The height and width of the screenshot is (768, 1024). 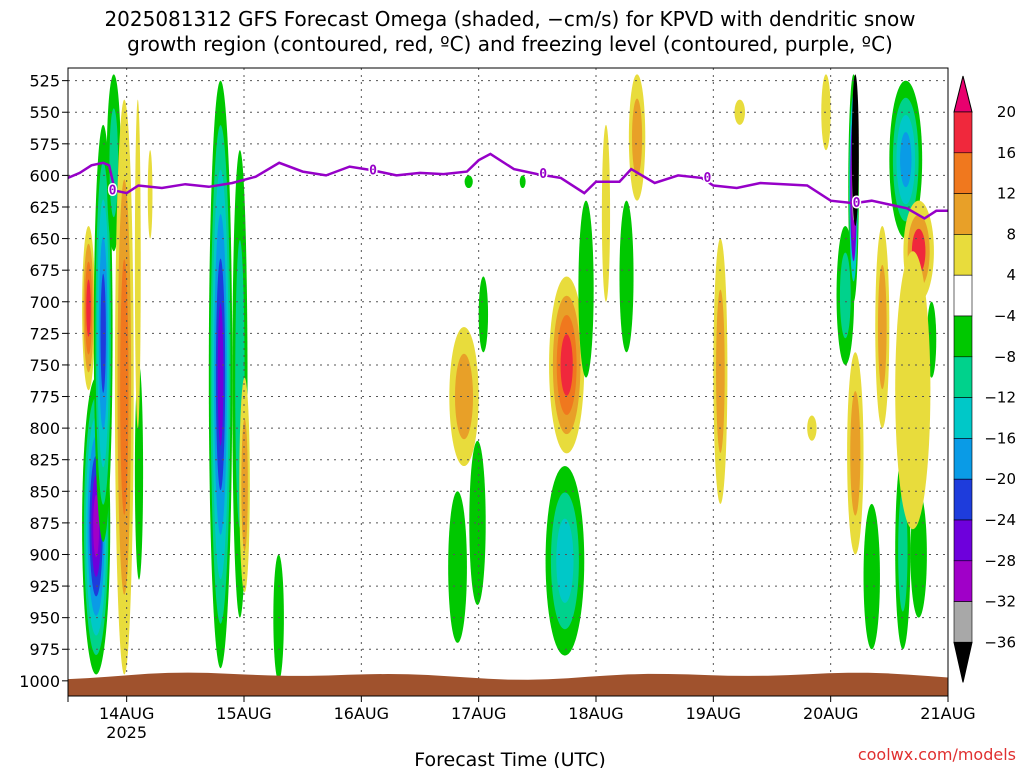 I want to click on colorbar-label-10: −24, so click(x=1000, y=520).